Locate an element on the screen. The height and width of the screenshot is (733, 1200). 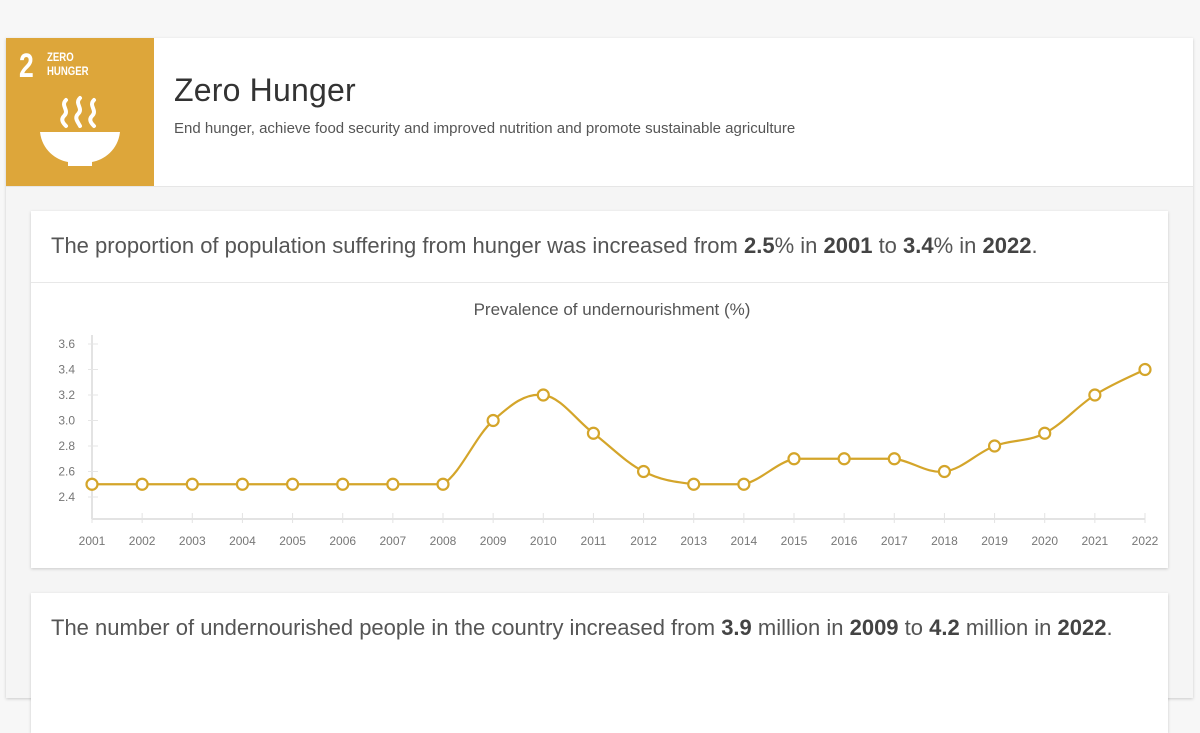
x-tick-label: 2005 is located at coordinates (292, 541).